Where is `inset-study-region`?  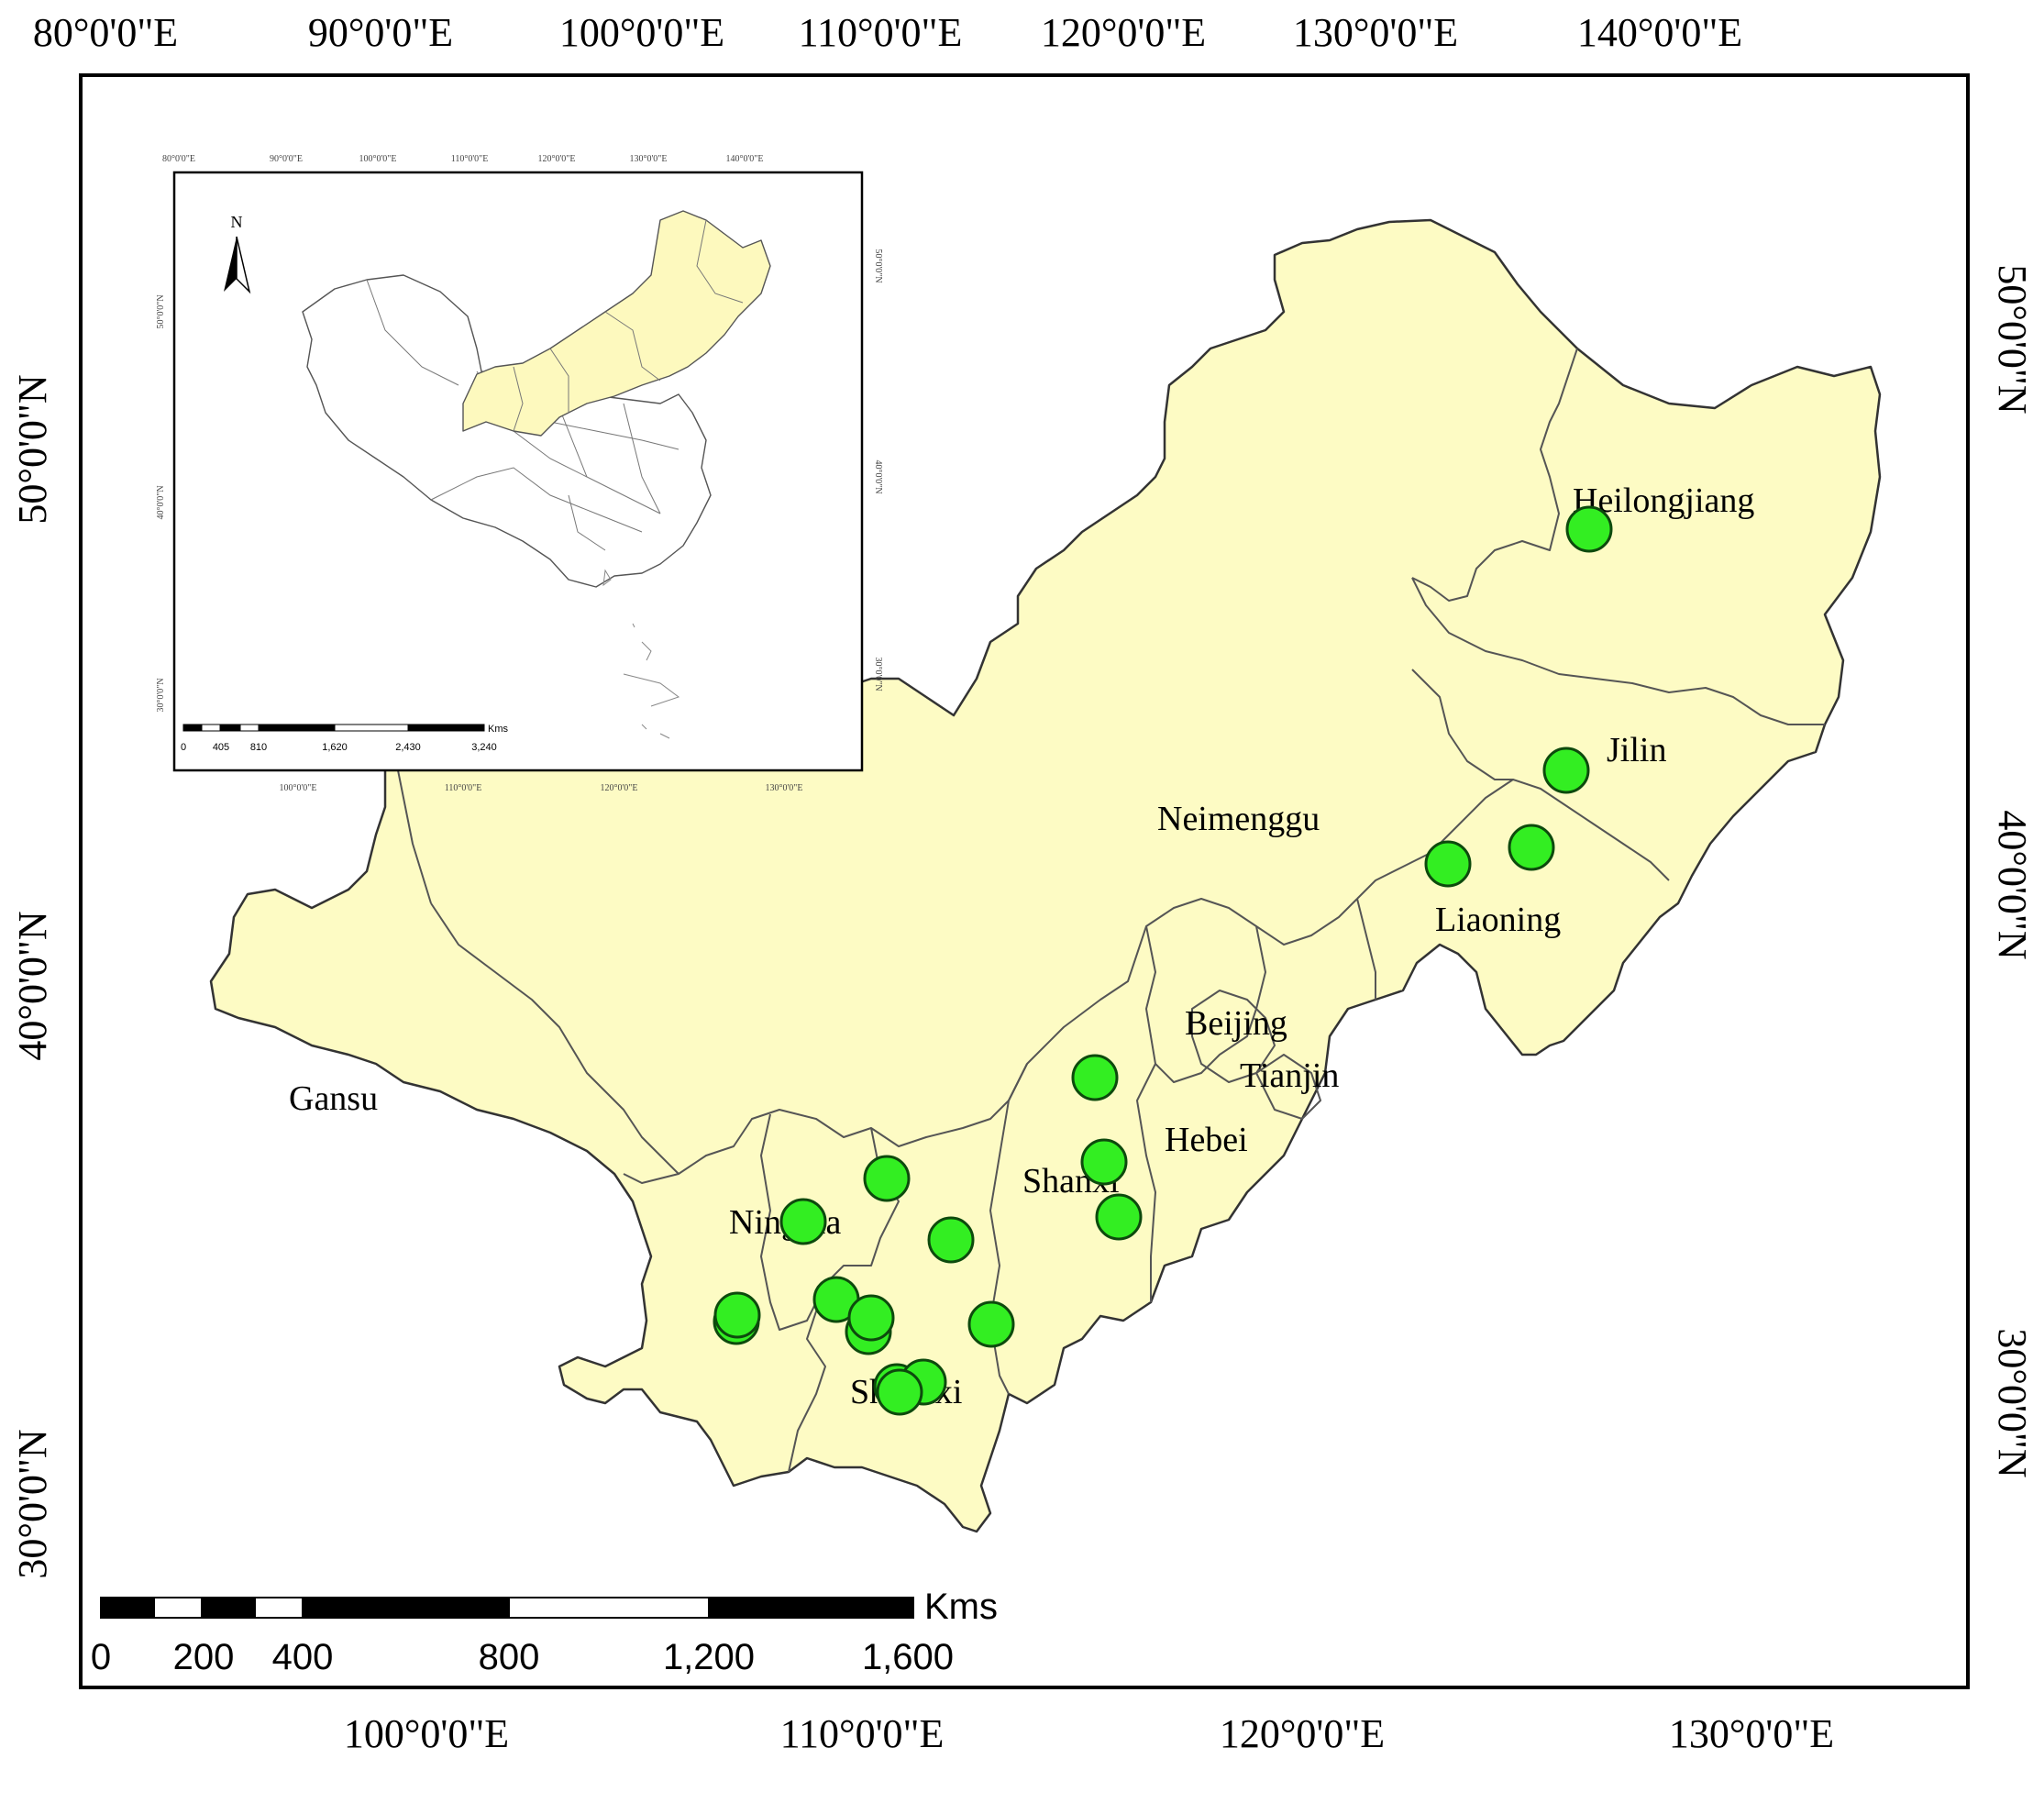
inset-study-region is located at coordinates (617, 323).